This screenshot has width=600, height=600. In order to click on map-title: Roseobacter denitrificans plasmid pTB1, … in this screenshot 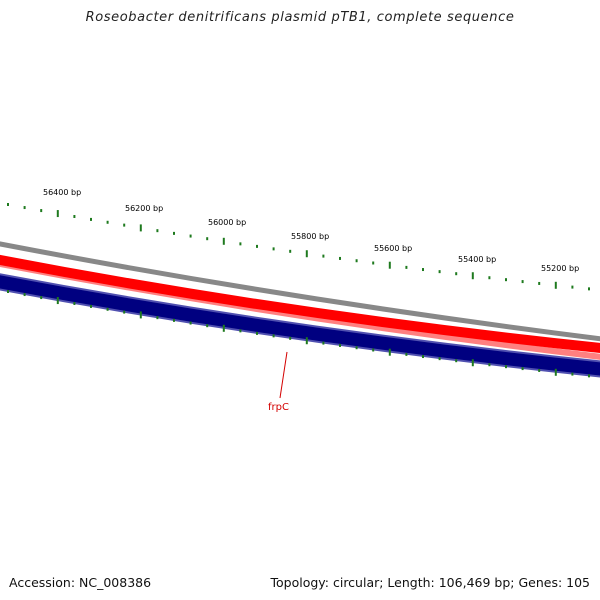, I will do `click(300, 17)`.